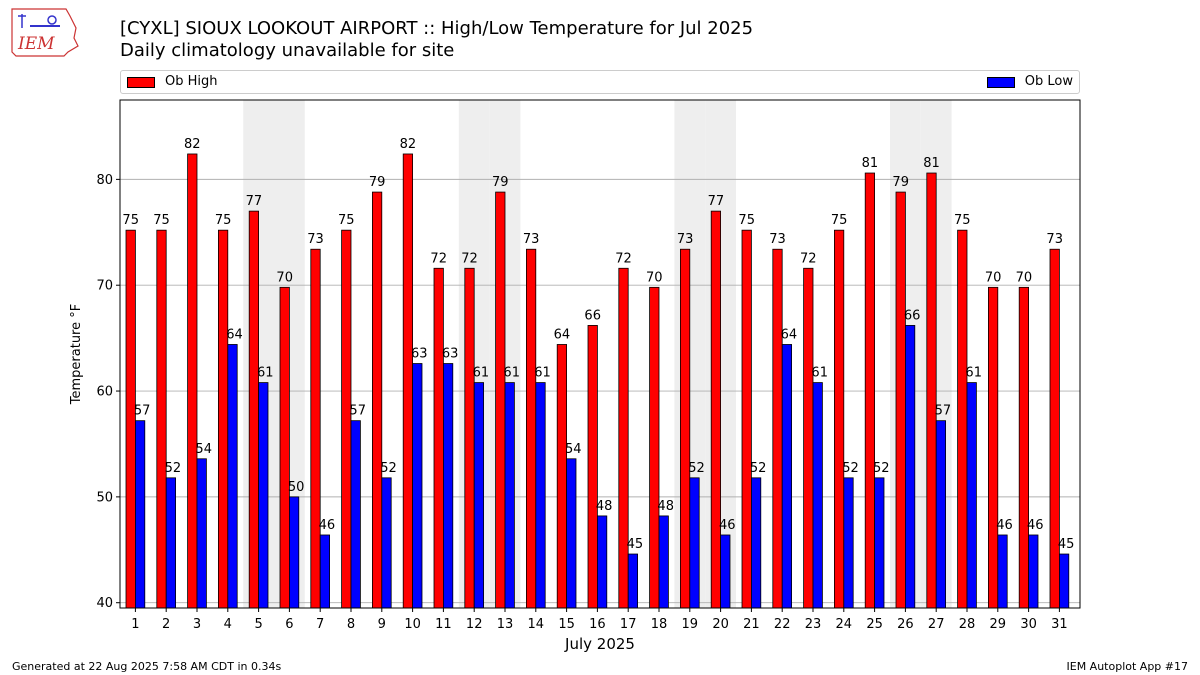 This screenshot has height=675, width=1200. Describe the element at coordinates (599, 644) in the screenshot. I see `x-axis-label: July 2025` at that location.